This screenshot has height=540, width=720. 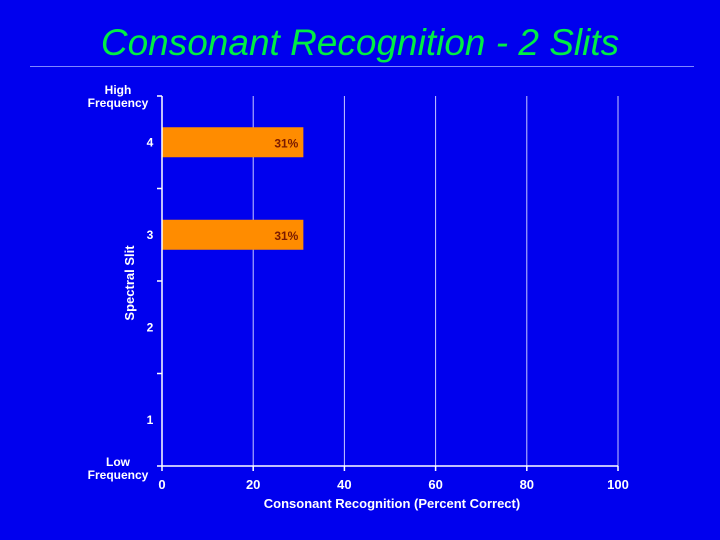 I want to click on y-tick-label-2: 2, so click(x=150, y=327).